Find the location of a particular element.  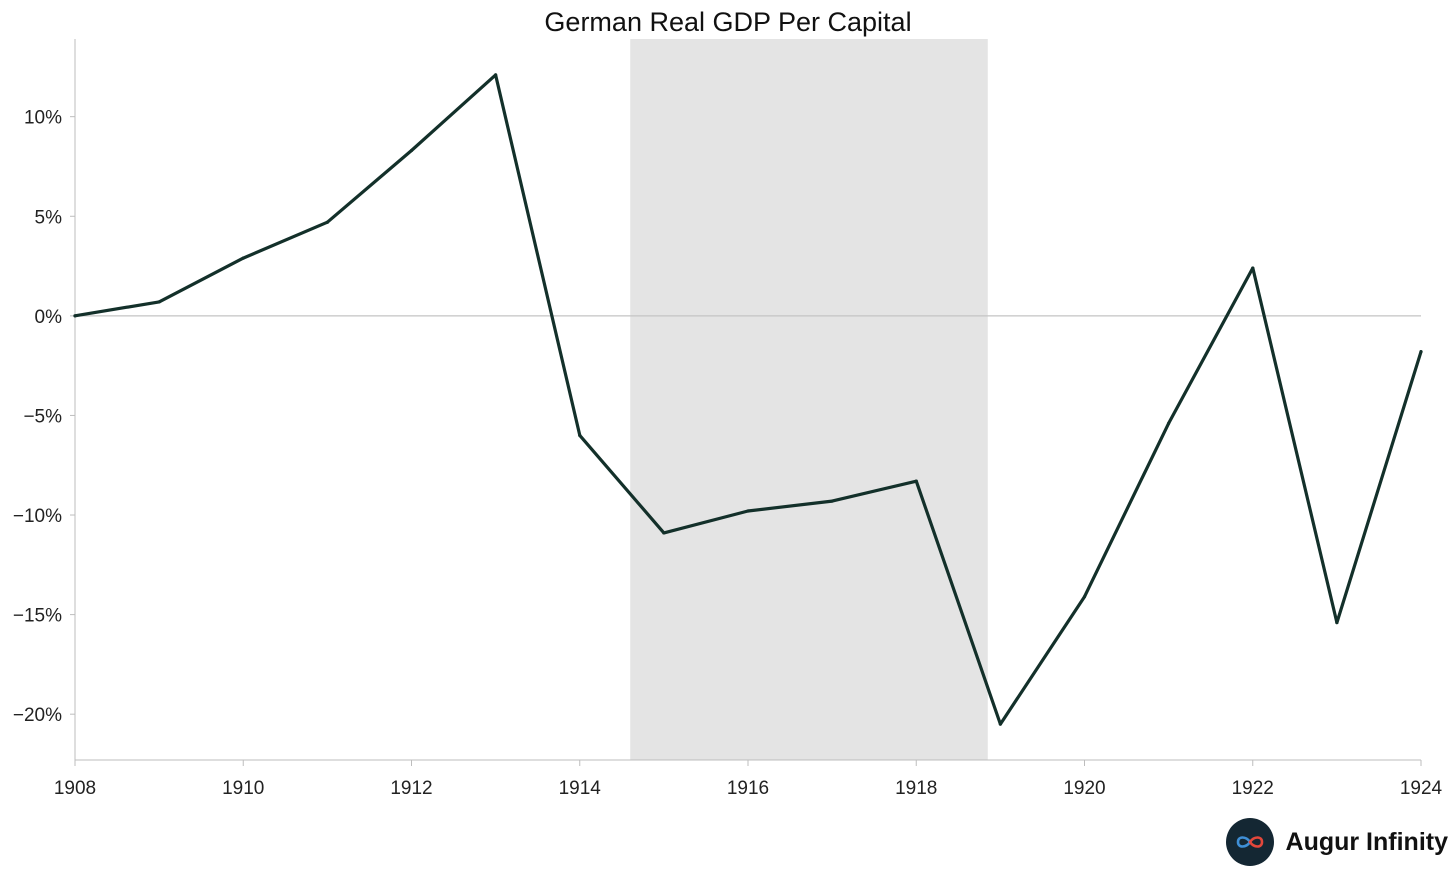

y-tick-label: −20% is located at coordinates (37, 715).